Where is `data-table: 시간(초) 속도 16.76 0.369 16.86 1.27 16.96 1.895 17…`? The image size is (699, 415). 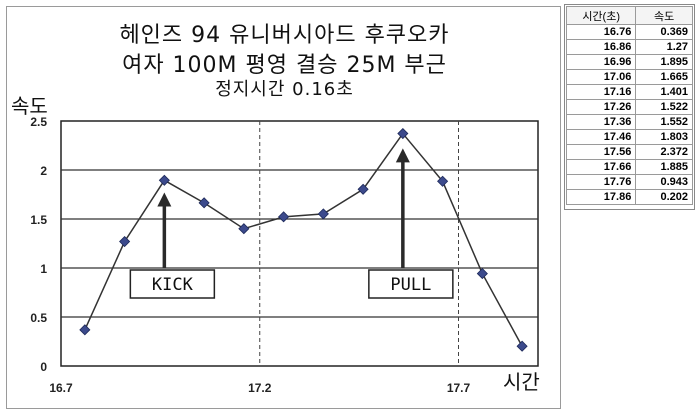 data-table: 시간(초) 속도 16.76 0.369 16.86 1.27 16.96 1.895 17… is located at coordinates (629, 105).